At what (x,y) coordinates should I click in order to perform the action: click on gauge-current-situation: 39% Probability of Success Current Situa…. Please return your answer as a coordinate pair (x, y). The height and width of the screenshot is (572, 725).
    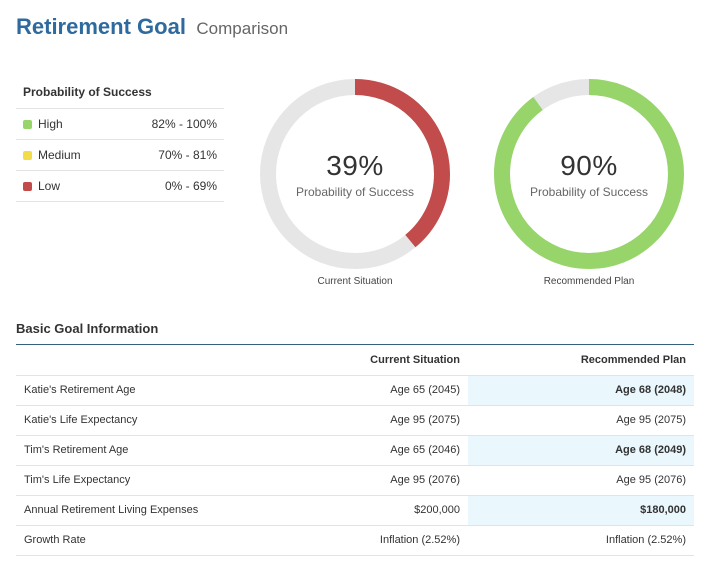
    Looking at the image, I should click on (355, 180).